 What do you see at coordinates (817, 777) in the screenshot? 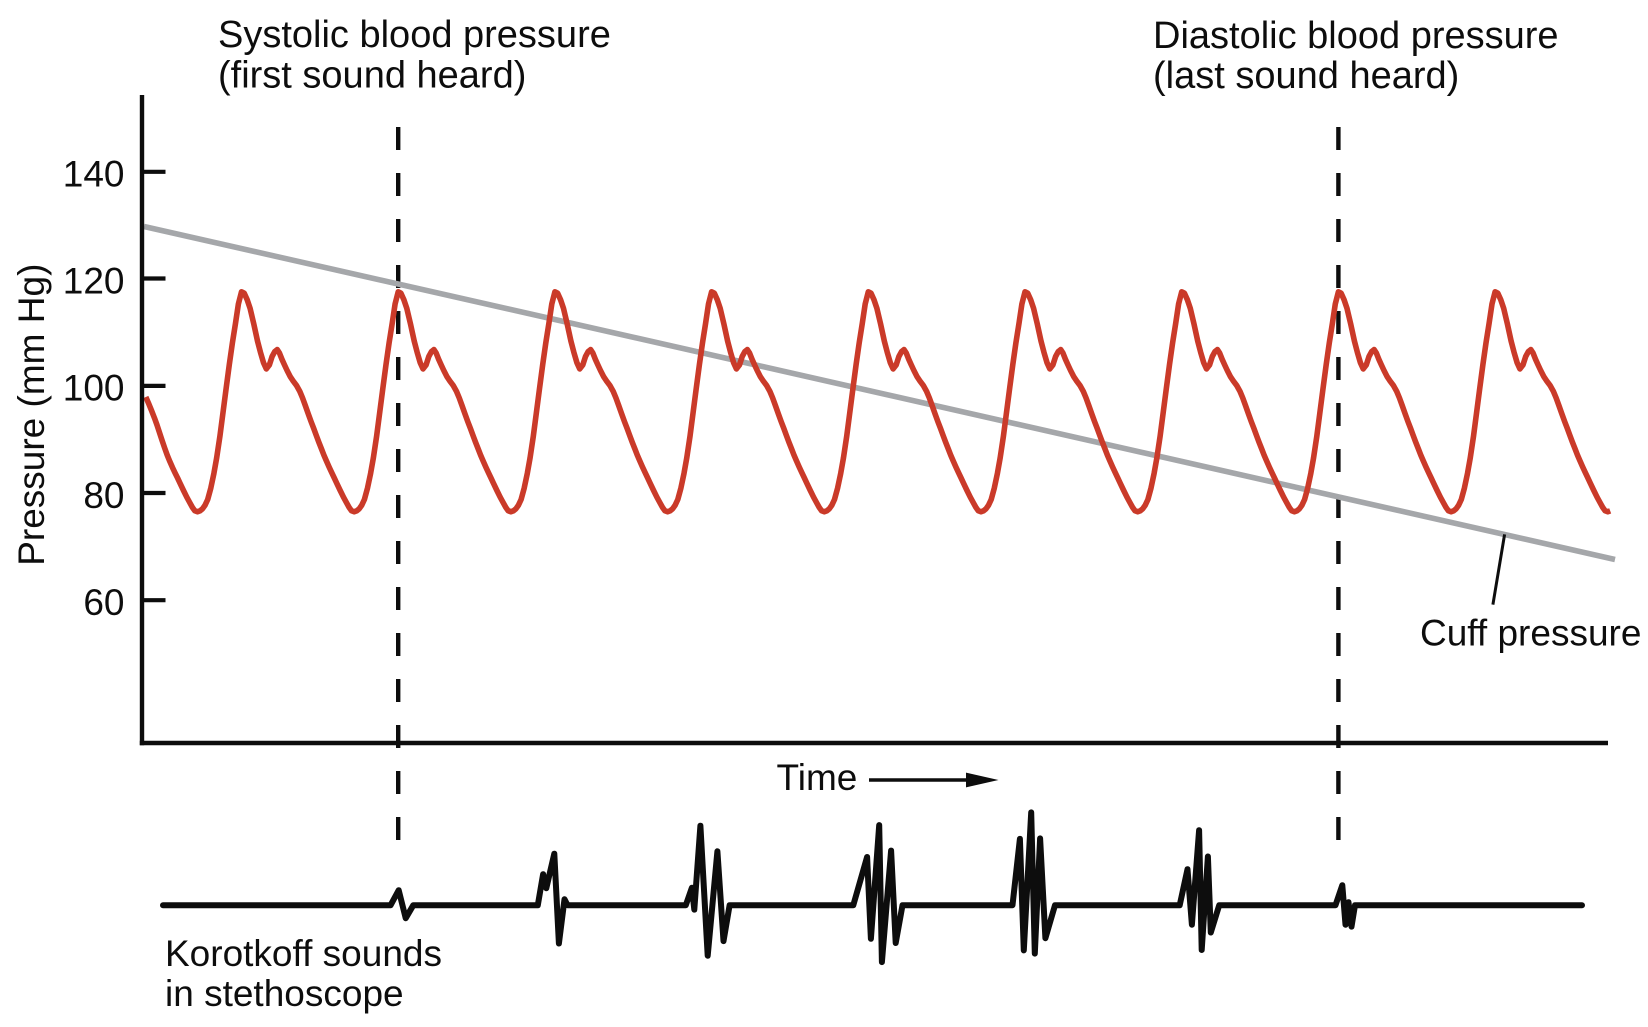
I see `svg-text: Time` at bounding box center [817, 777].